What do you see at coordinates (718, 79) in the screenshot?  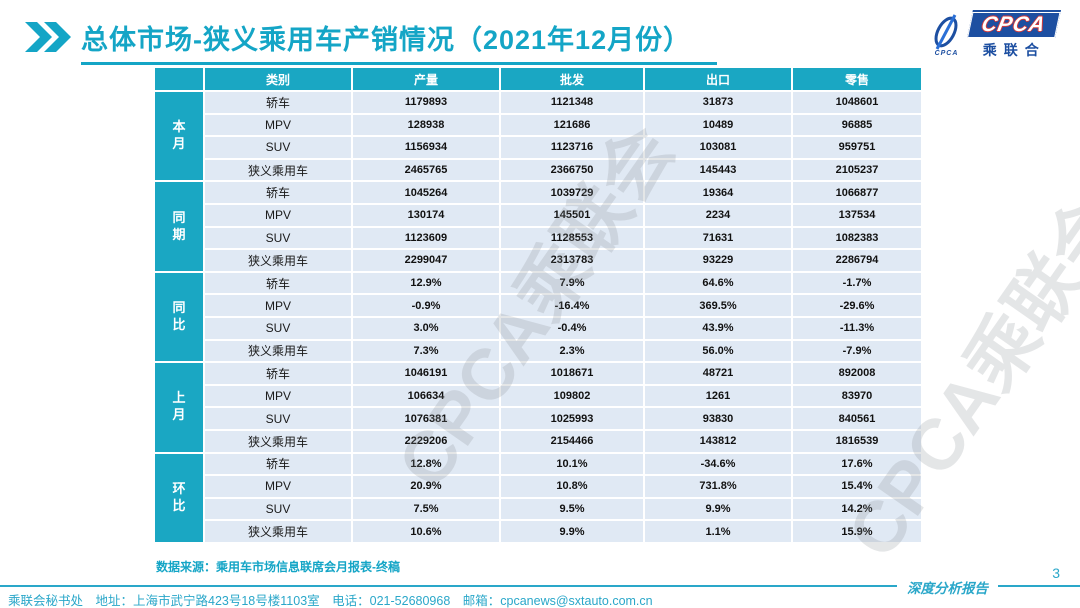 I see `col-header-export: 出口` at bounding box center [718, 79].